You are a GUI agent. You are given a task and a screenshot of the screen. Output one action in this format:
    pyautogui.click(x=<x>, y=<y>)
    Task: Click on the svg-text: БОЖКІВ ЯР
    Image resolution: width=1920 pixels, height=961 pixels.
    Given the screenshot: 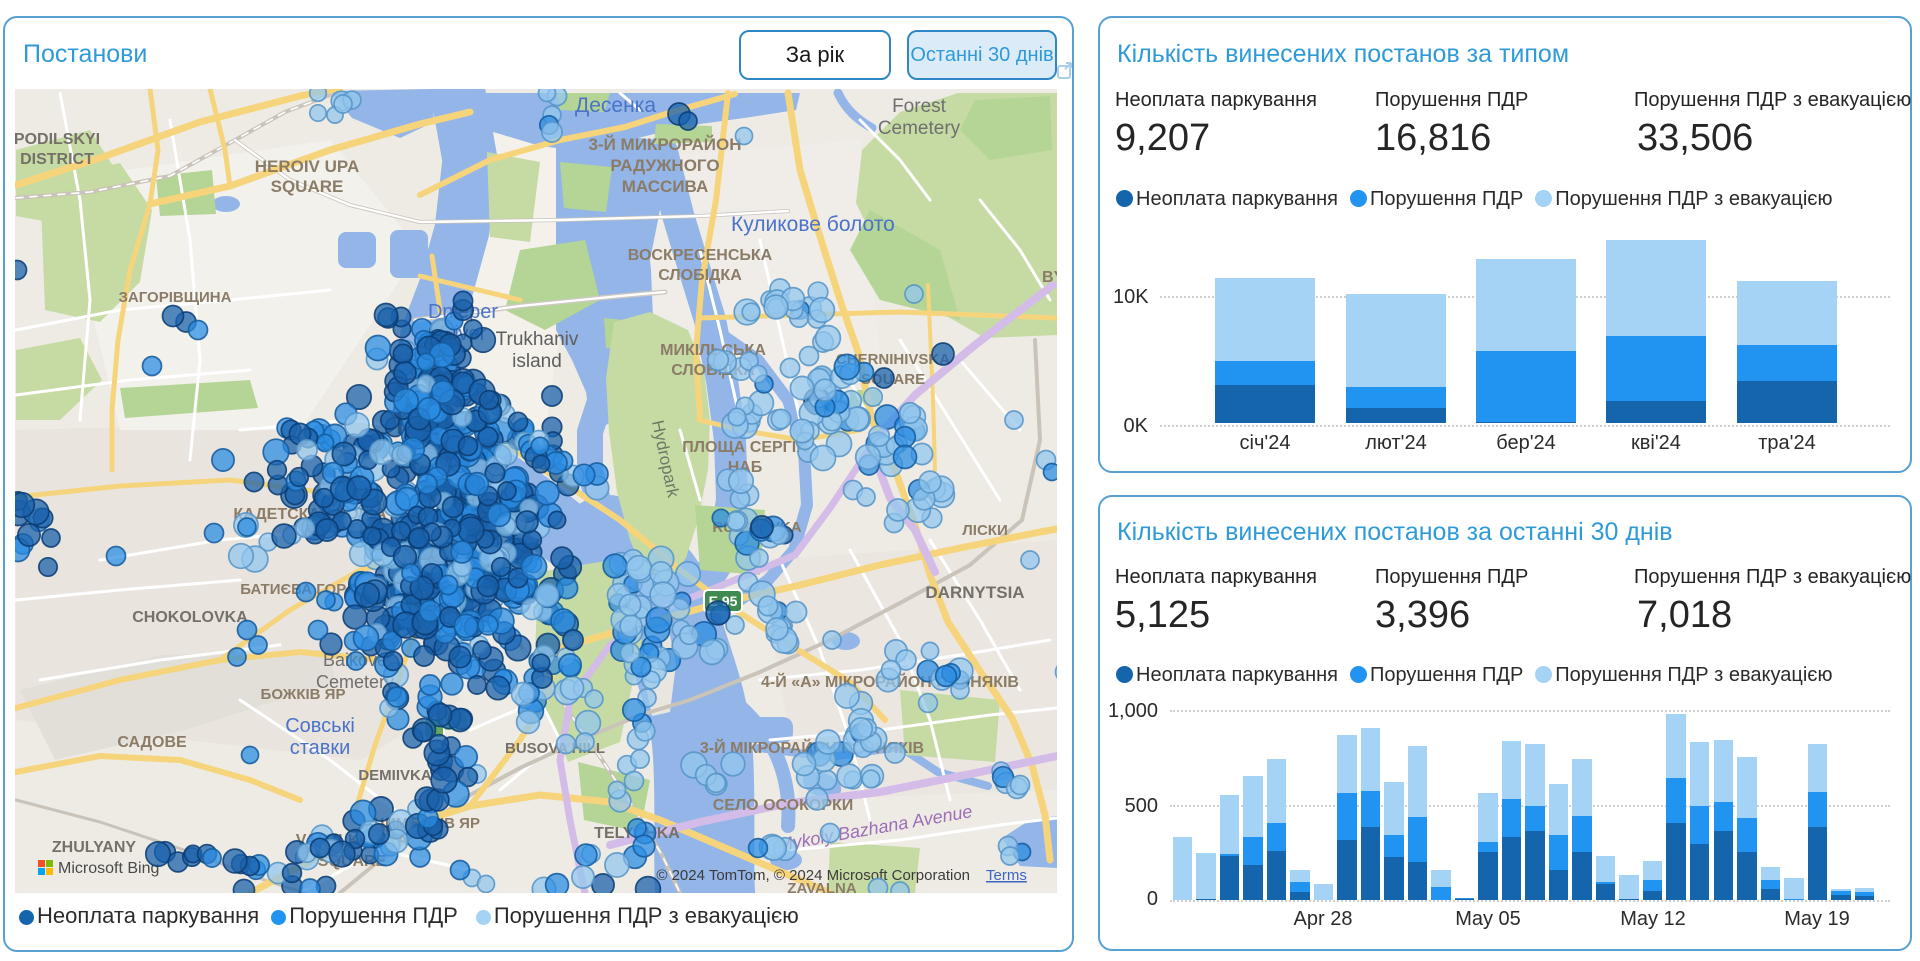 What is the action you would take?
    pyautogui.click(x=303, y=694)
    